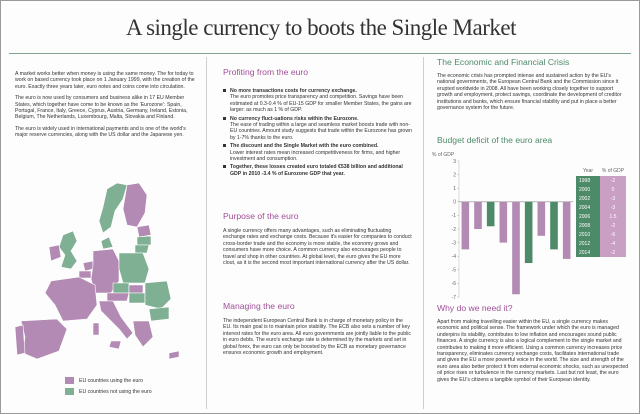 The image size is (640, 414). Describe the element at coordinates (320, 53) in the screenshot. I see `title-divider` at that location.